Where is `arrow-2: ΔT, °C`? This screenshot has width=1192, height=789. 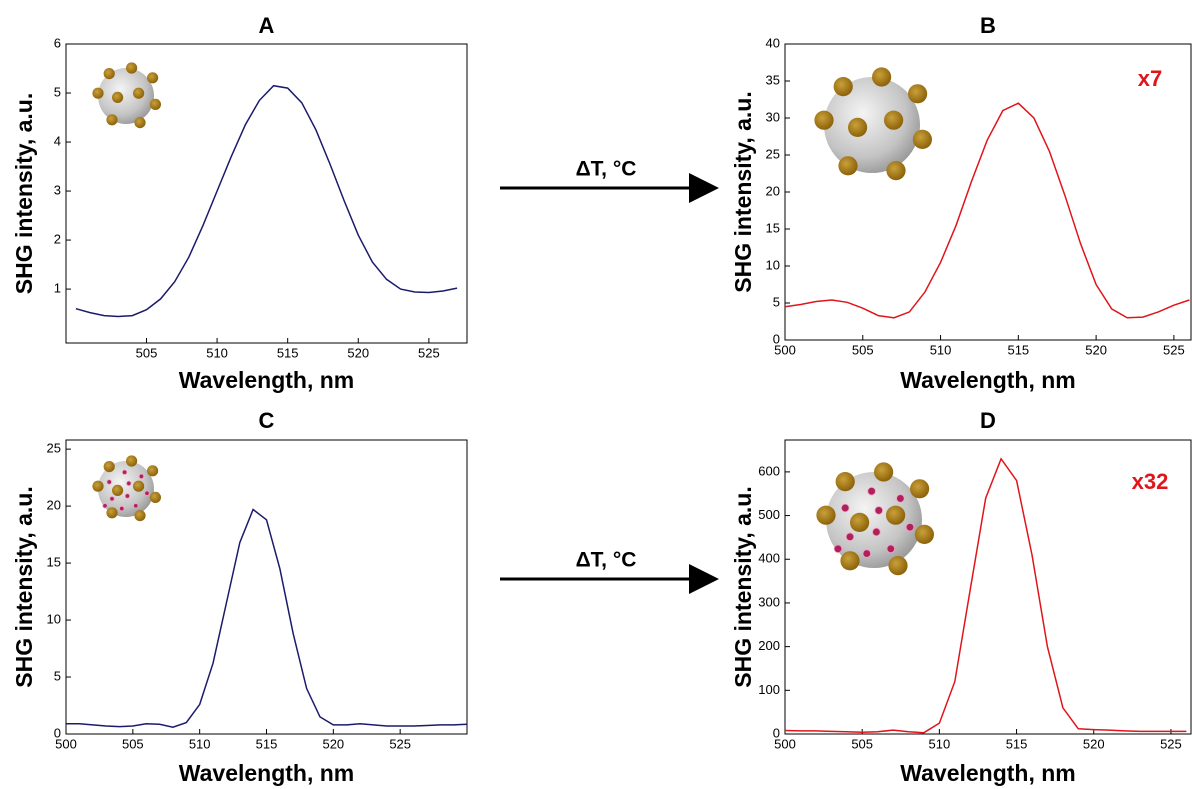 arrow-2: ΔT, °C is located at coordinates (609, 571).